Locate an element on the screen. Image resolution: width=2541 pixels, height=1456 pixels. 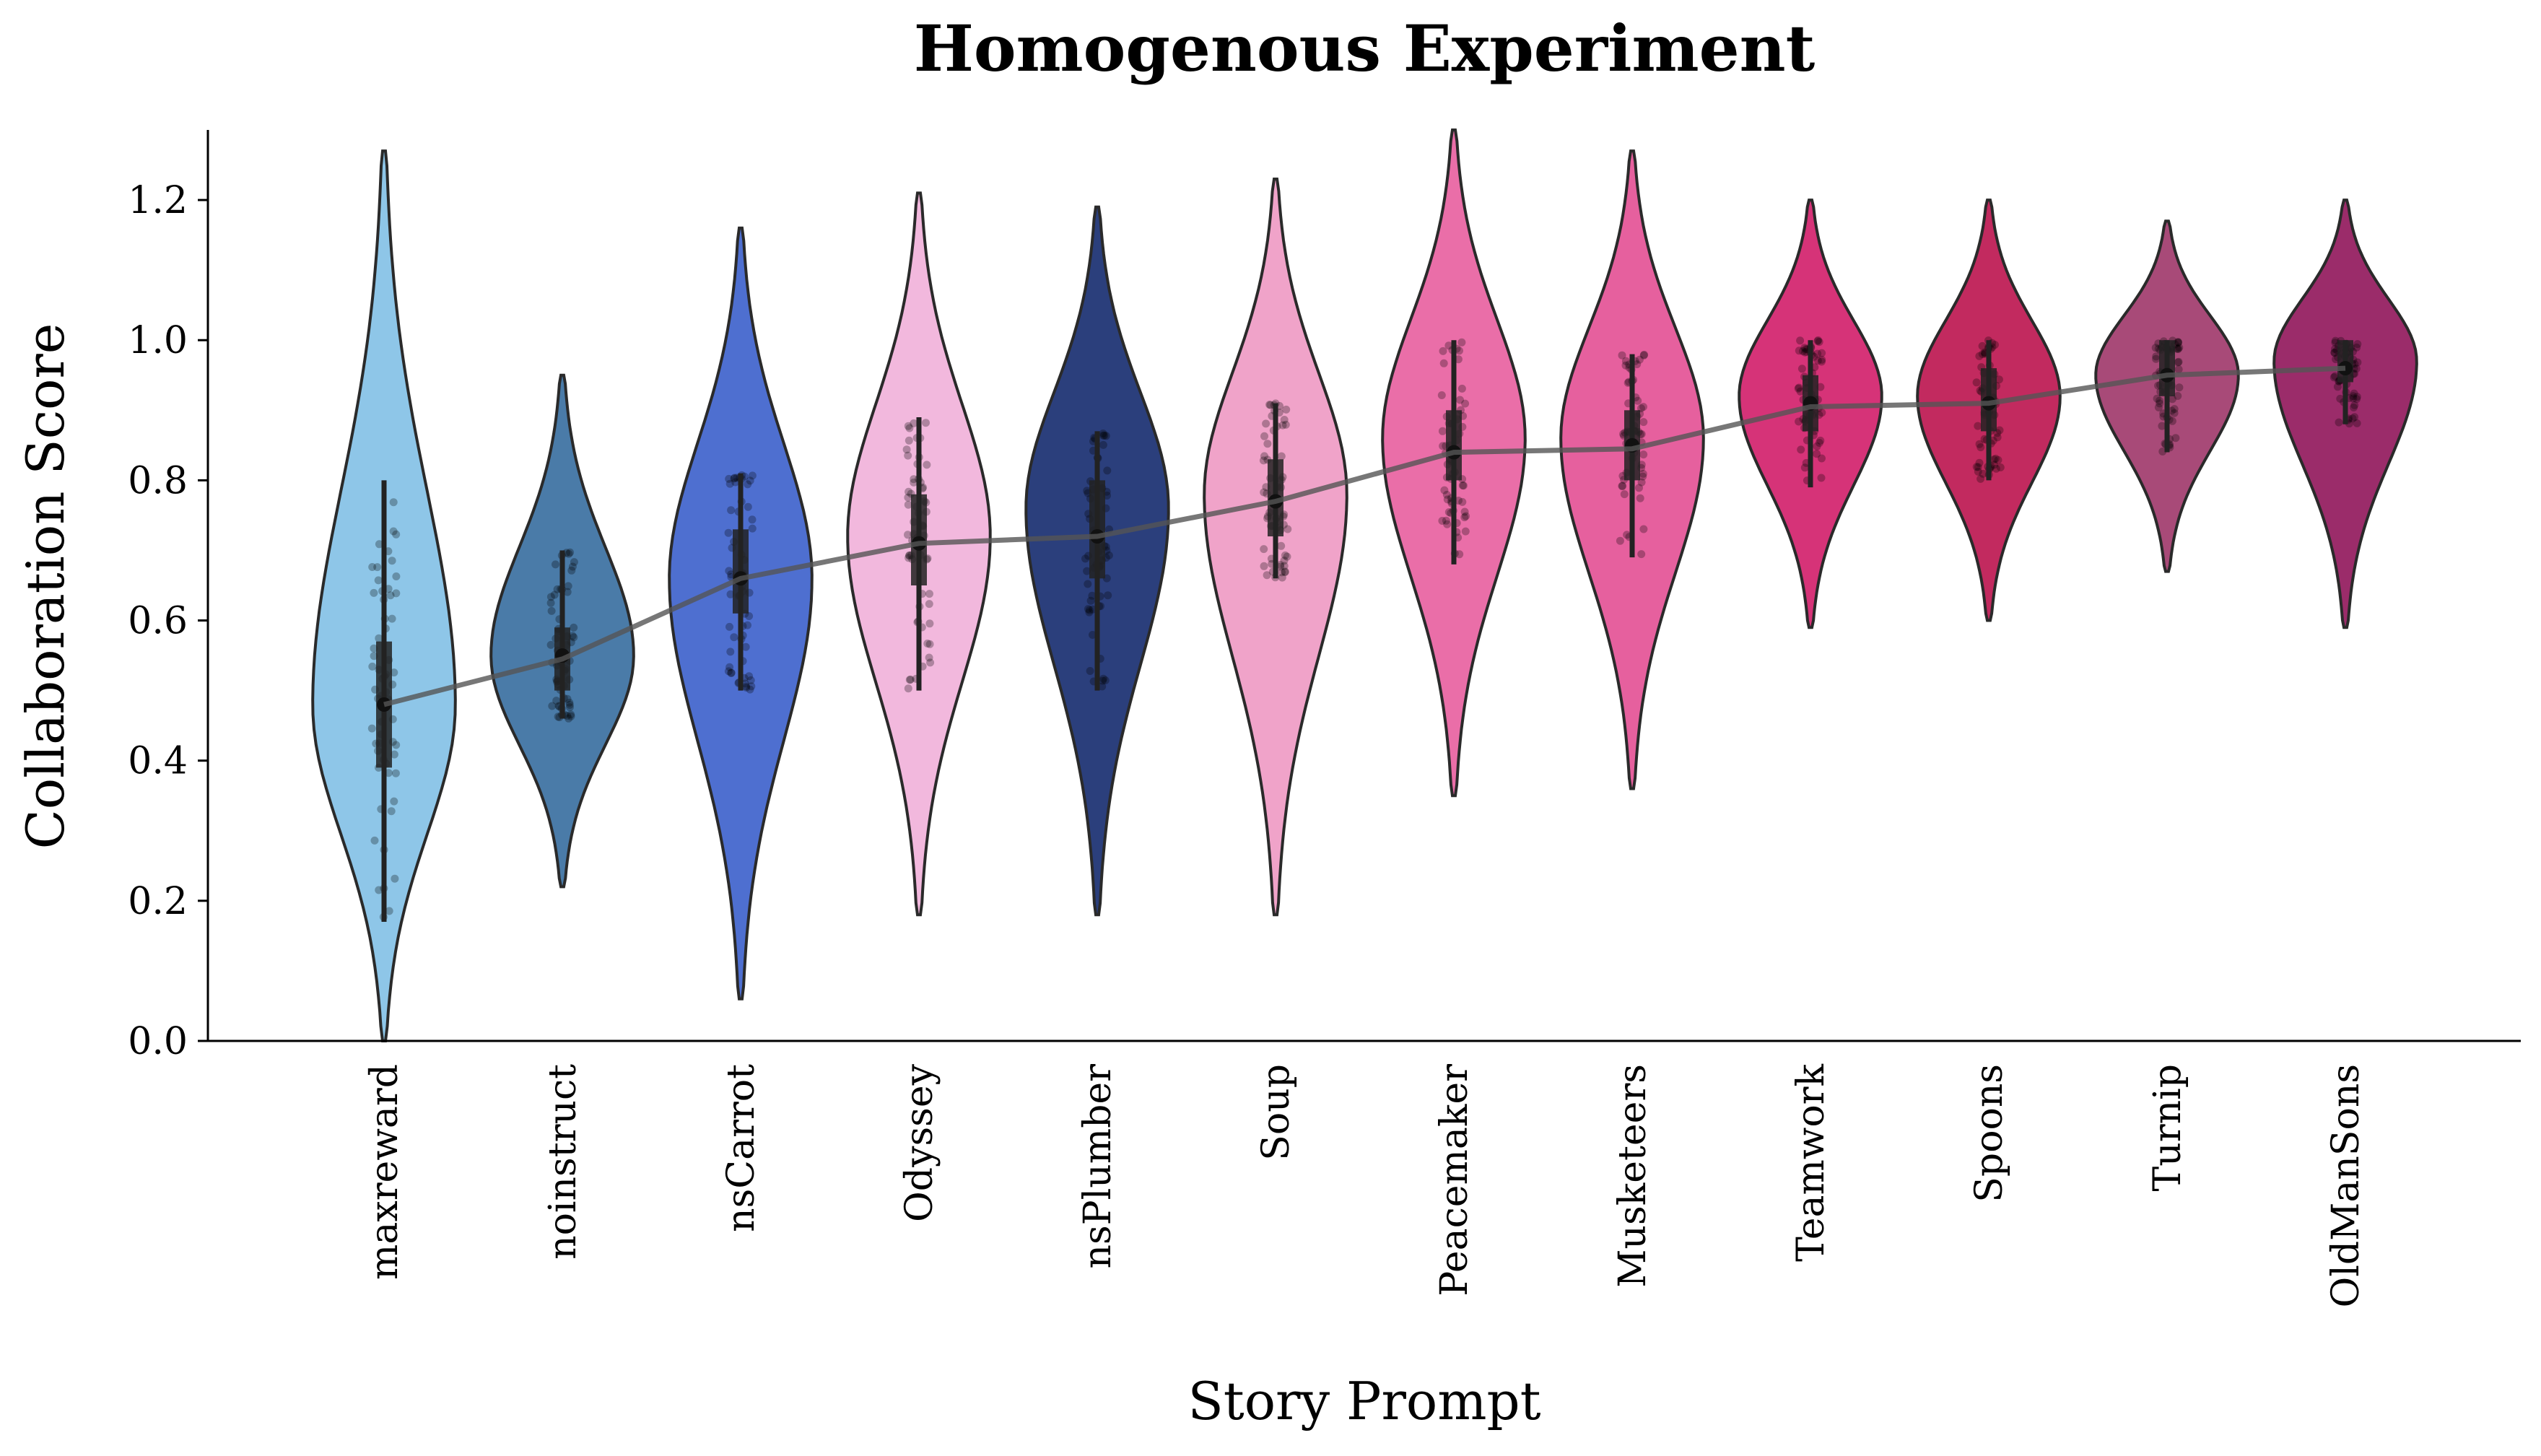
y-tick-label: 0.0 is located at coordinates (158, 1041).